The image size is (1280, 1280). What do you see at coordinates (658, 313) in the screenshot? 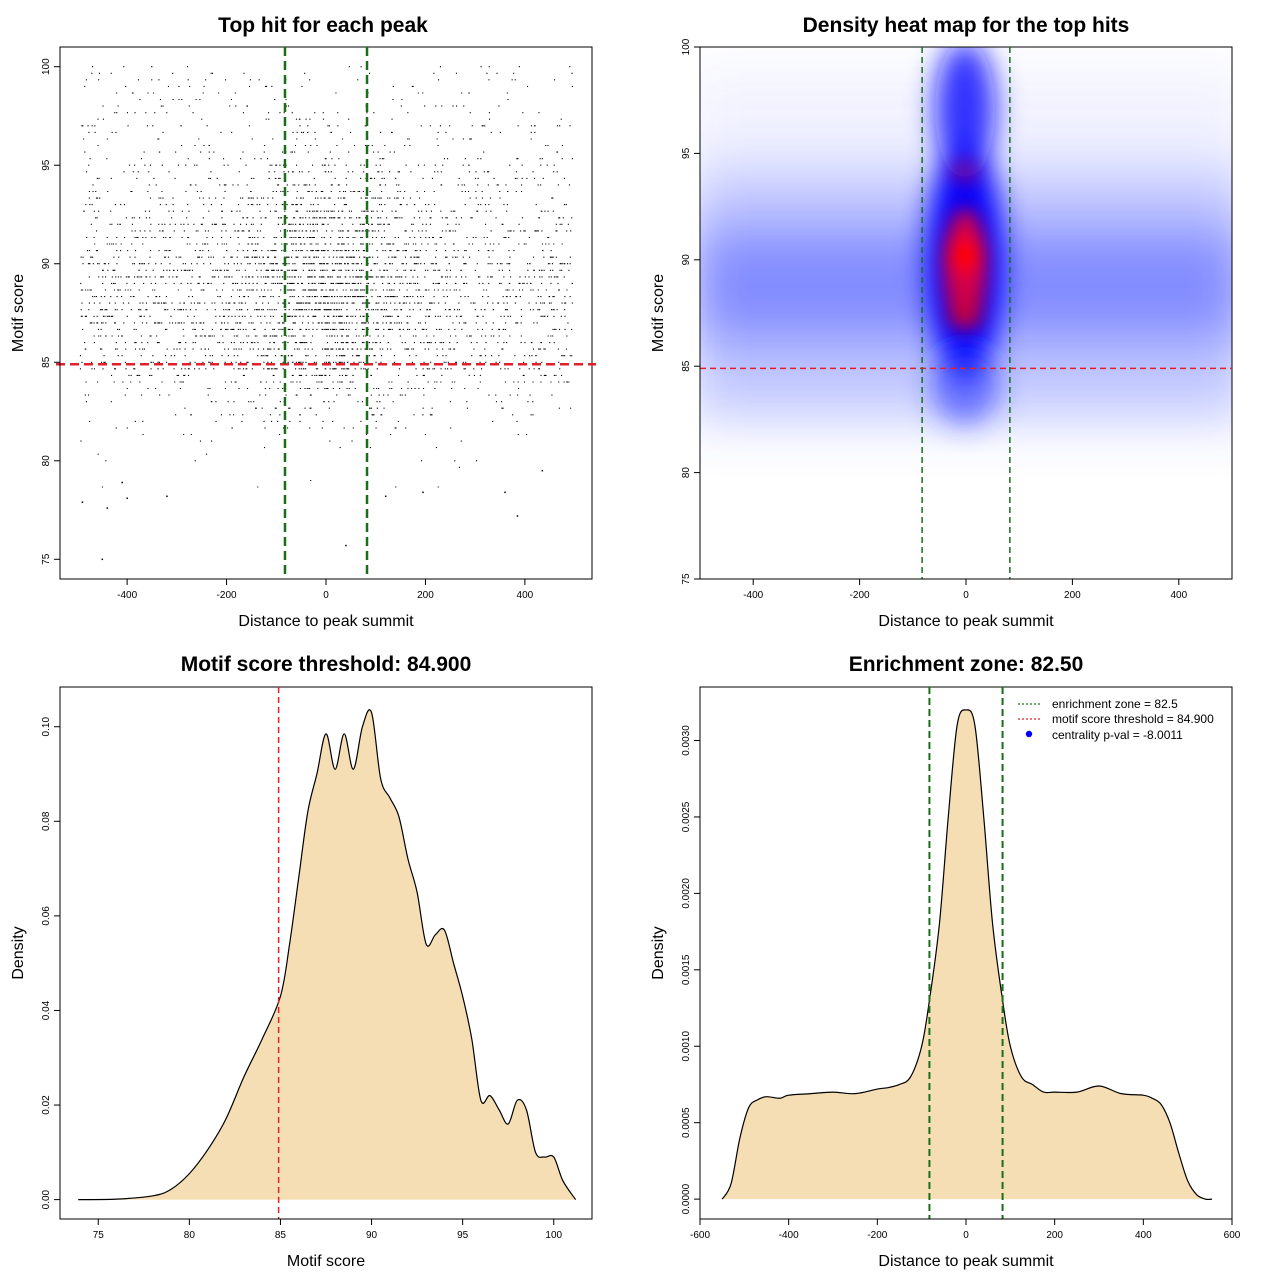
I see `heatmap-y-label: Motif score` at bounding box center [658, 313].